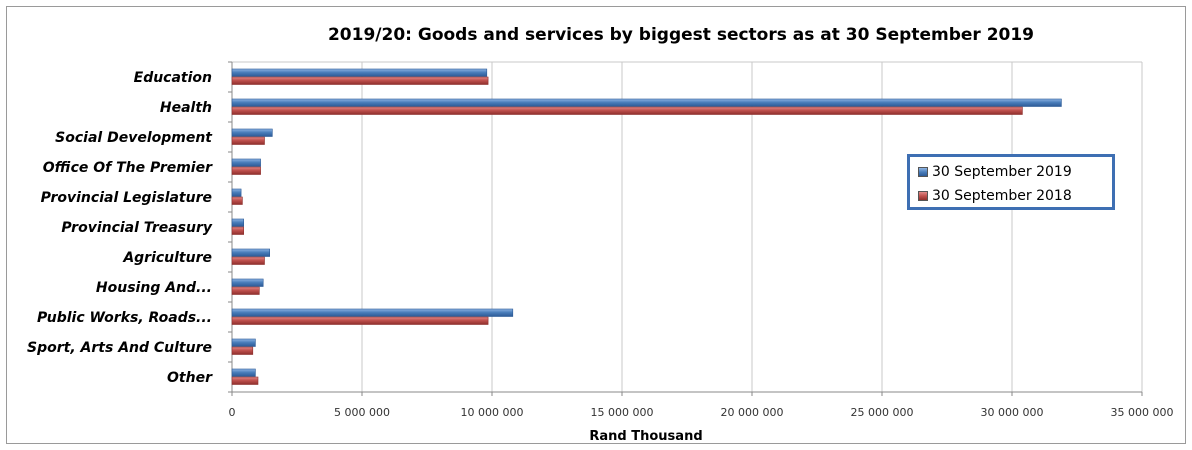  I want to click on category-label: Provincial Legislature, so click(126, 198).